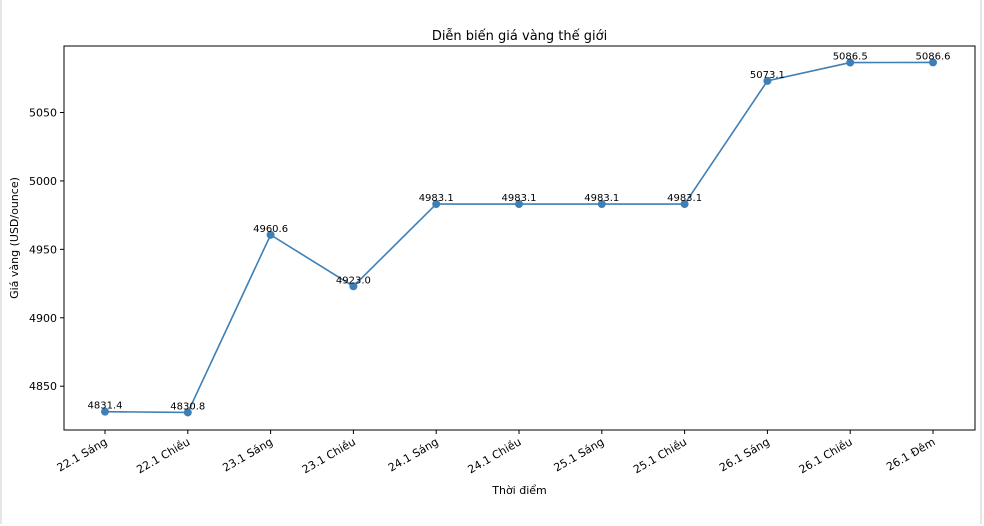  What do you see at coordinates (43, 318) in the screenshot?
I see `y-tick-label: 4900` at bounding box center [43, 318].